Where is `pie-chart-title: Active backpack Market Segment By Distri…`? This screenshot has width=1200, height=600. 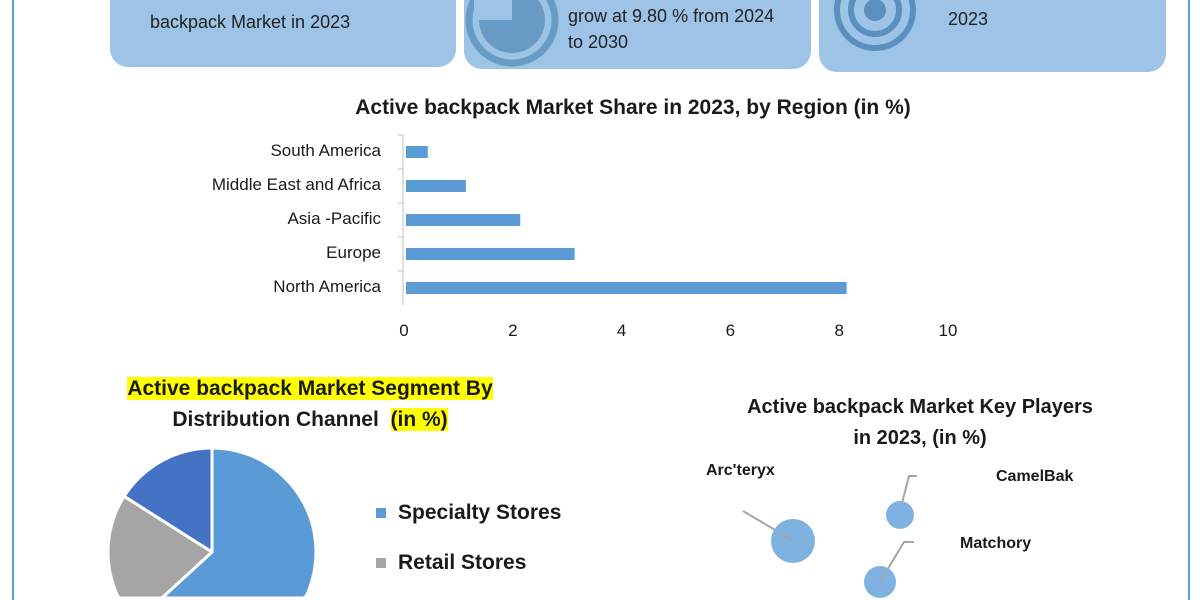
pie-chart-title: Active backpack Market Segment By Distri… is located at coordinates (310, 404).